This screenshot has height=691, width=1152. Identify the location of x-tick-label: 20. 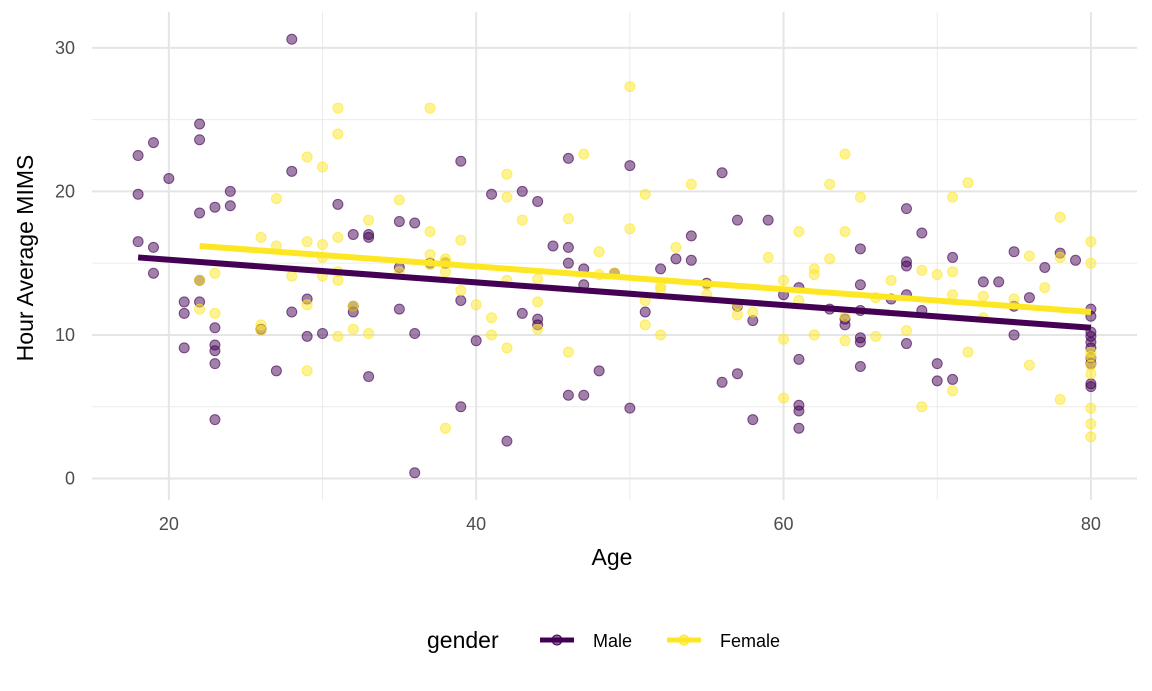
(169, 524).